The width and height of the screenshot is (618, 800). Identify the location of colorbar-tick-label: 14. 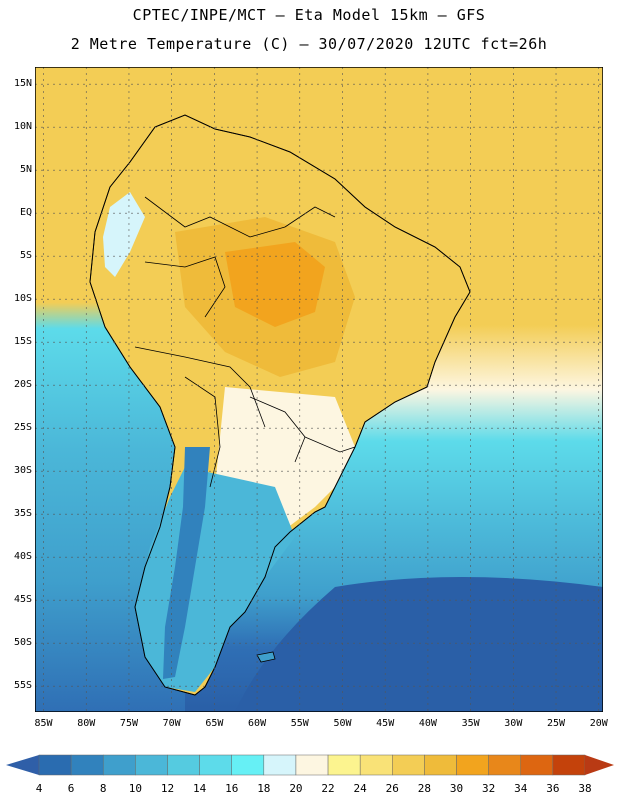
(199, 788).